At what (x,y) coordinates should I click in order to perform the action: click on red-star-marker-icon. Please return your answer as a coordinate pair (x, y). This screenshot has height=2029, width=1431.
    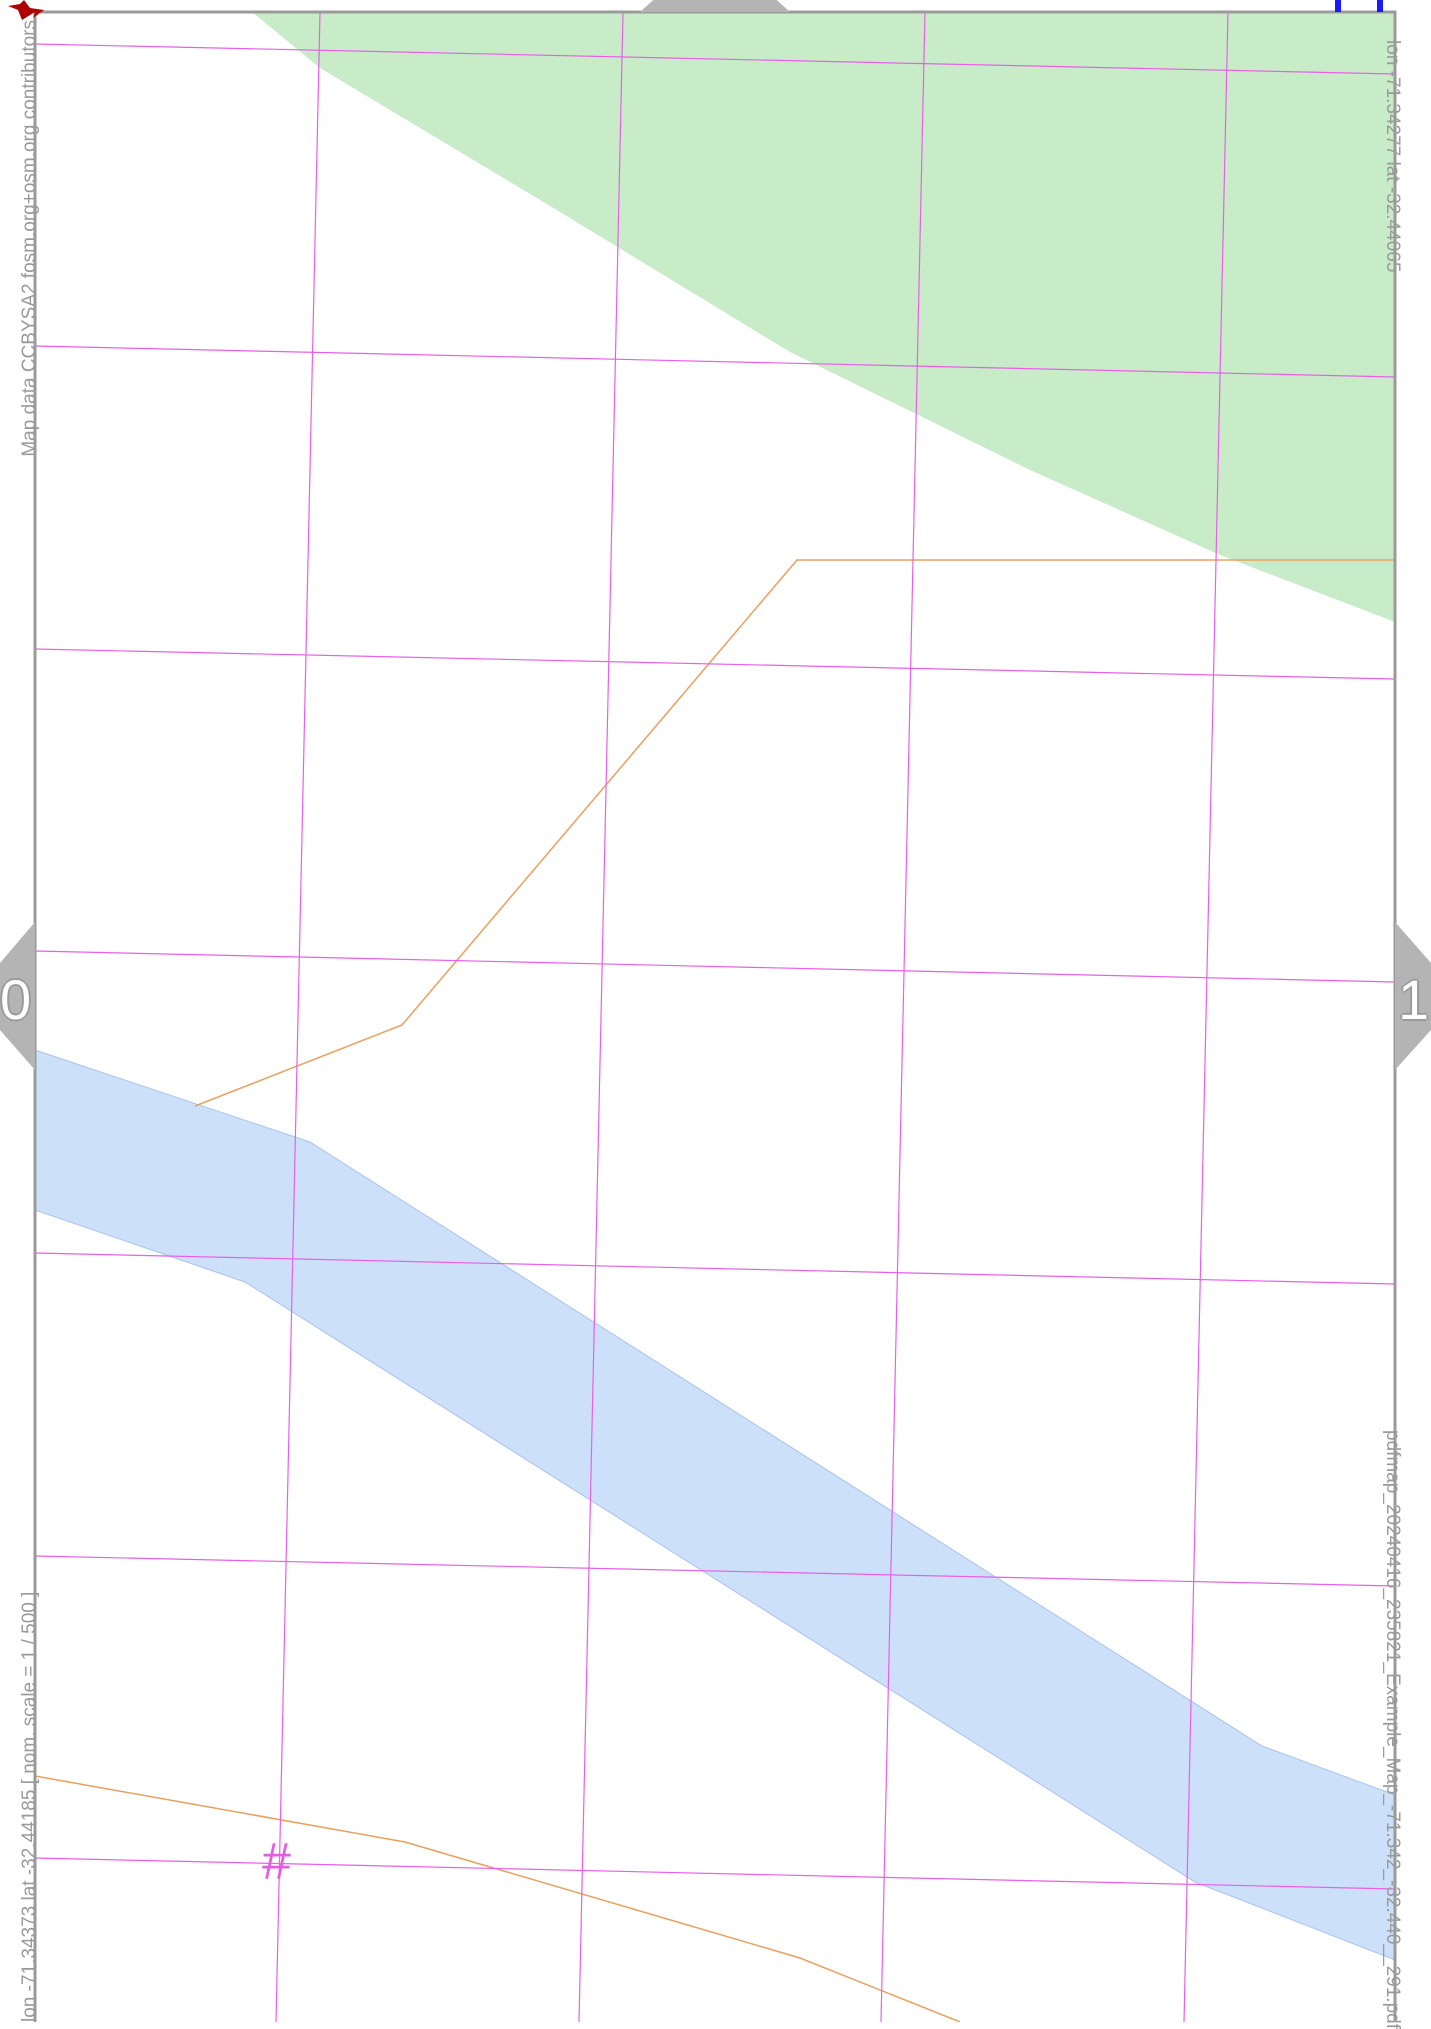
    Looking at the image, I should click on (26, 10).